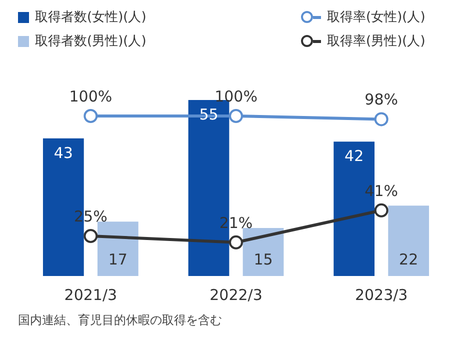  What do you see at coordinates (381, 295) in the screenshot?
I see `x-tick-label: 2023/3` at bounding box center [381, 295].